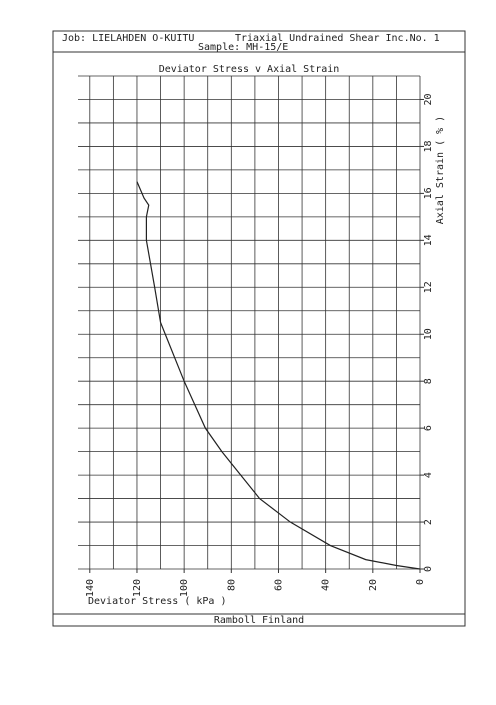  What do you see at coordinates (259, 620) in the screenshot?
I see `footer: Ramboll Finland` at bounding box center [259, 620].